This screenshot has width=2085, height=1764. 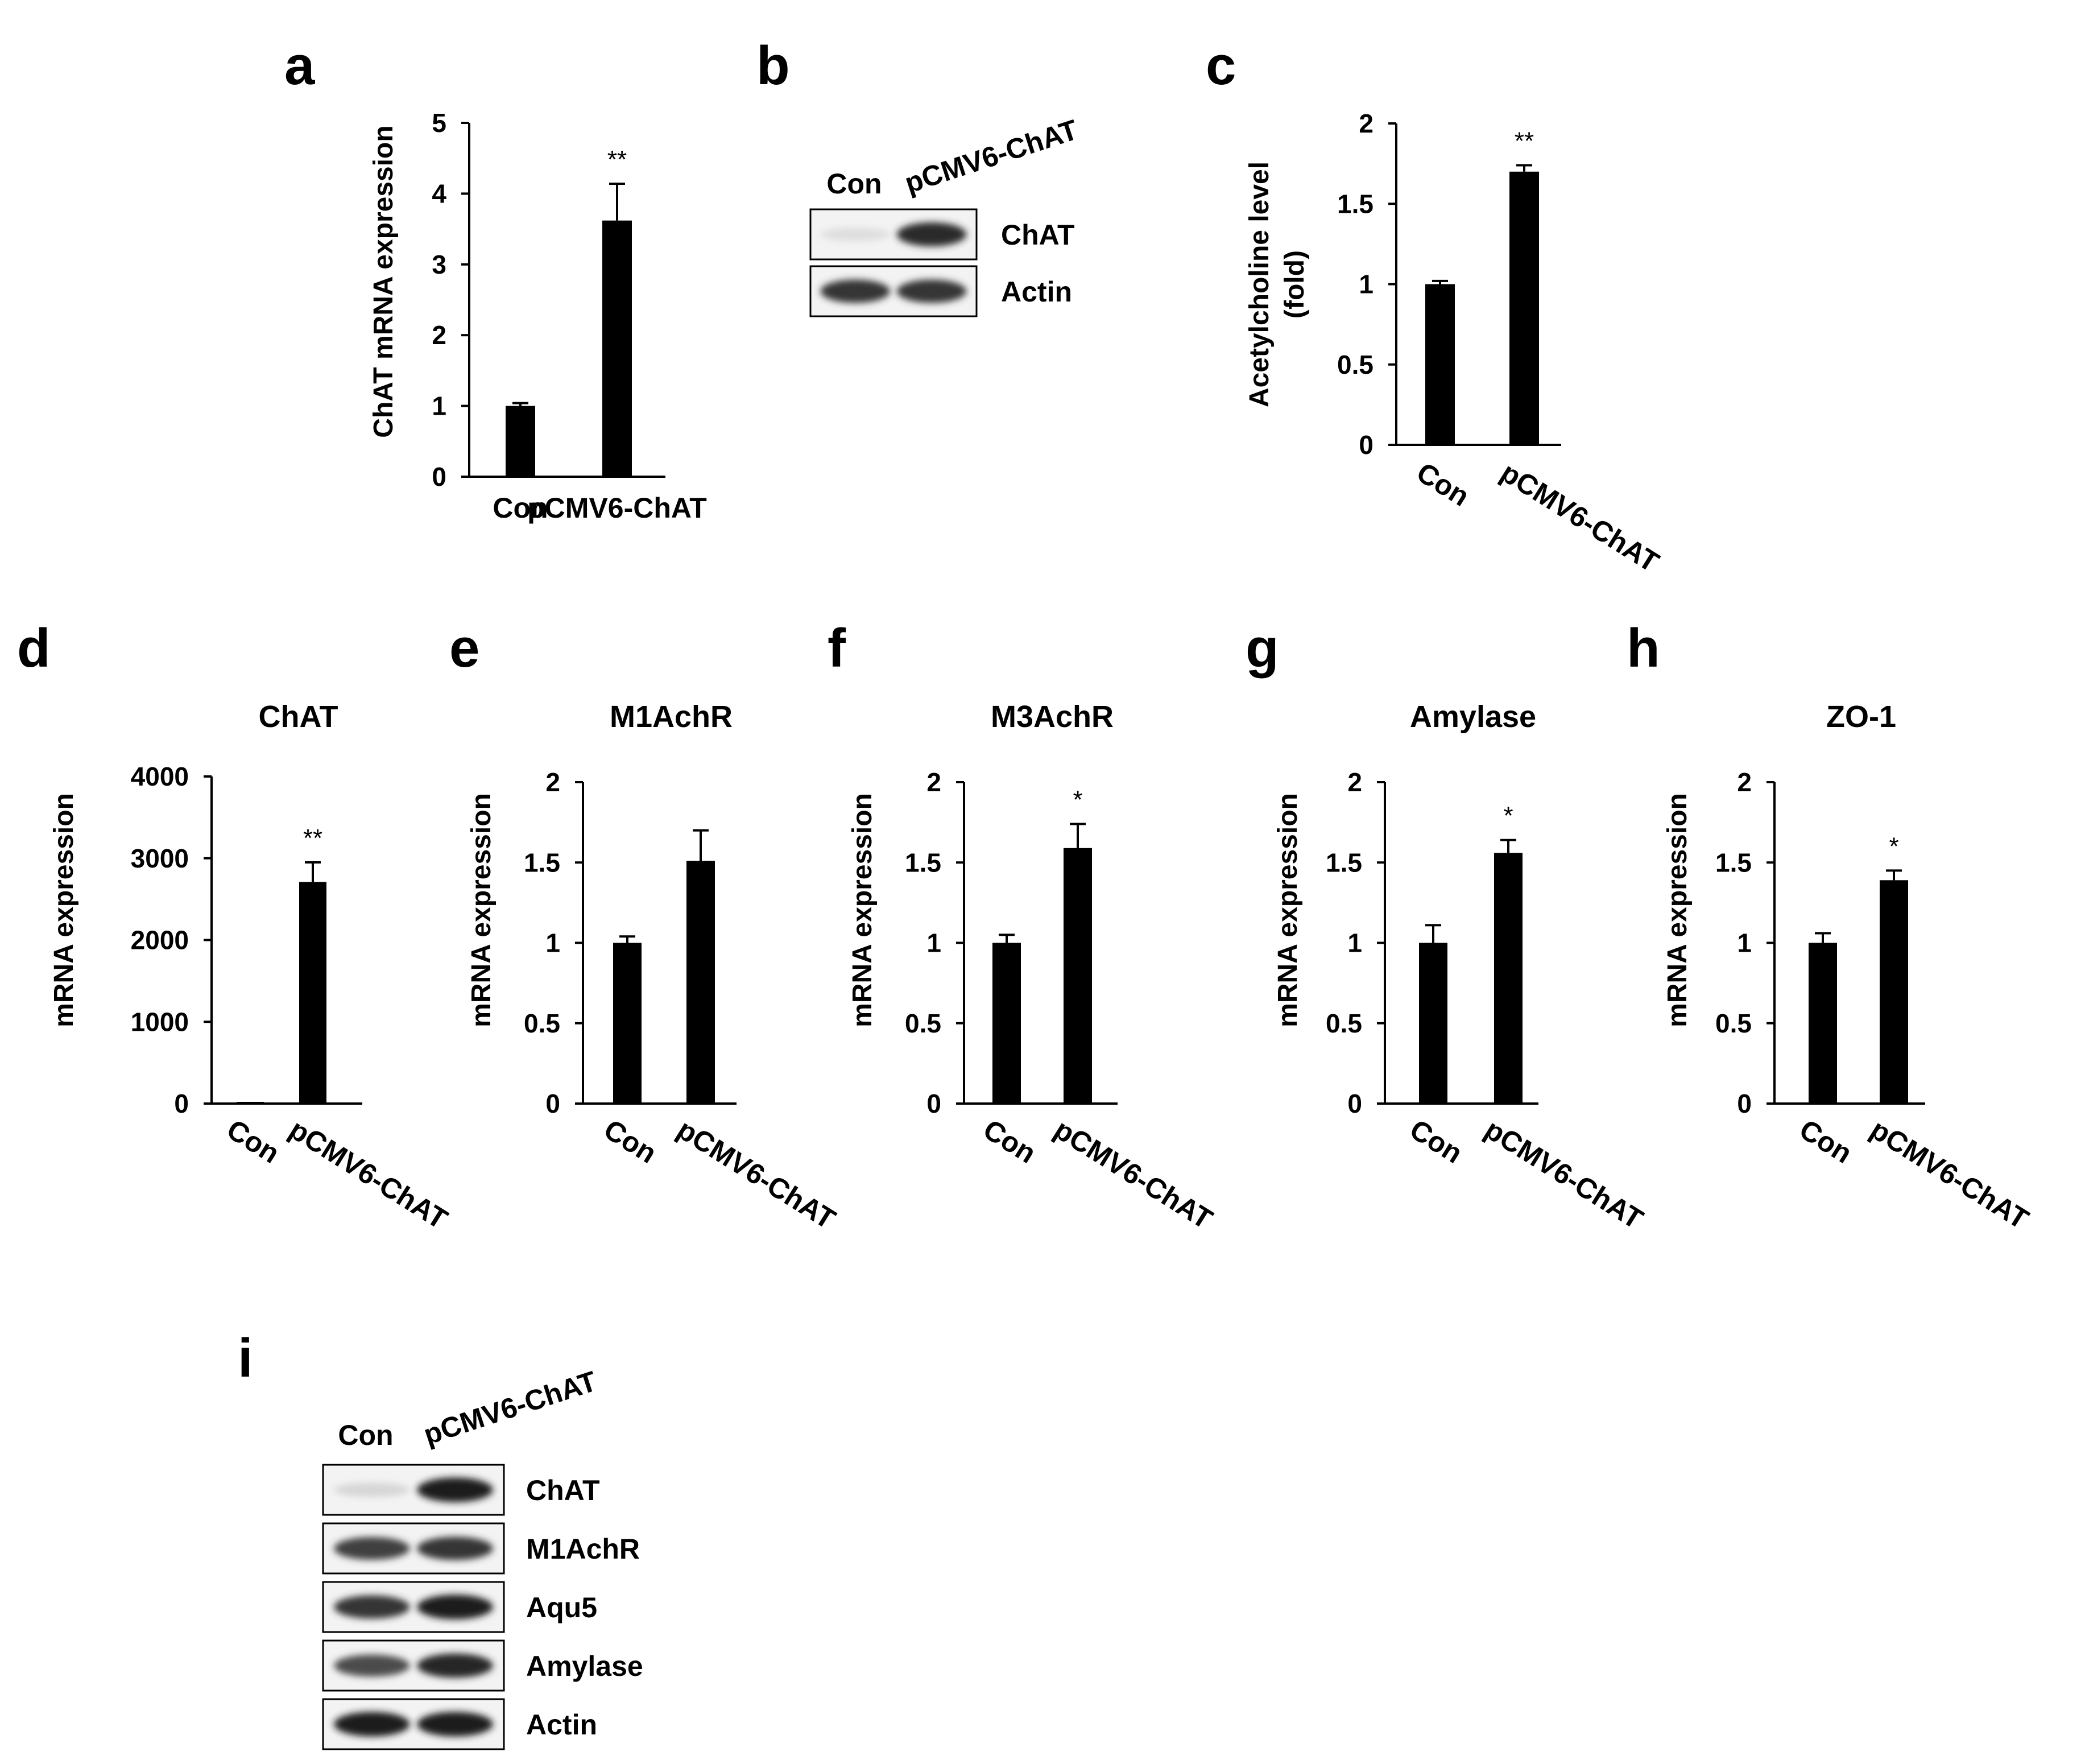 What do you see at coordinates (671, 717) in the screenshot?
I see `chart-title: M1AchR` at bounding box center [671, 717].